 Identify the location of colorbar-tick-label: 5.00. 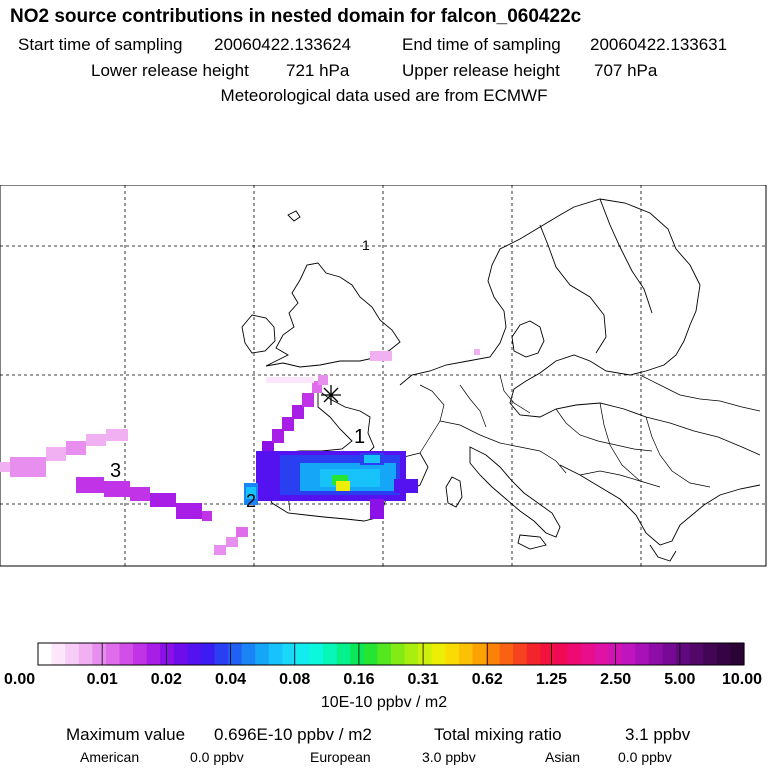
(679, 679).